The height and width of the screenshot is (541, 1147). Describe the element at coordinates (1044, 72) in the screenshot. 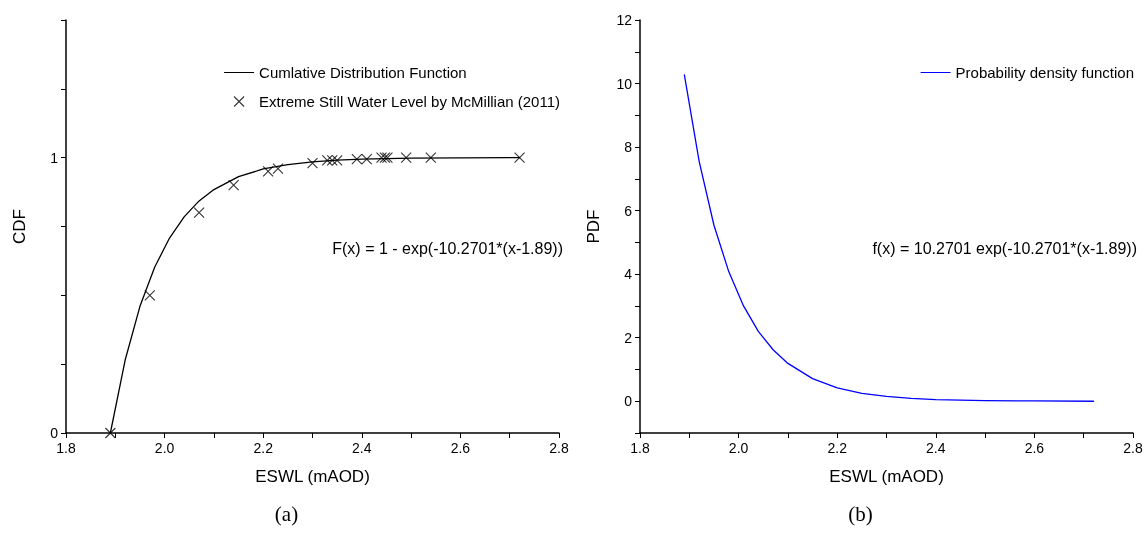

I see `legend-label: Probability density function` at that location.